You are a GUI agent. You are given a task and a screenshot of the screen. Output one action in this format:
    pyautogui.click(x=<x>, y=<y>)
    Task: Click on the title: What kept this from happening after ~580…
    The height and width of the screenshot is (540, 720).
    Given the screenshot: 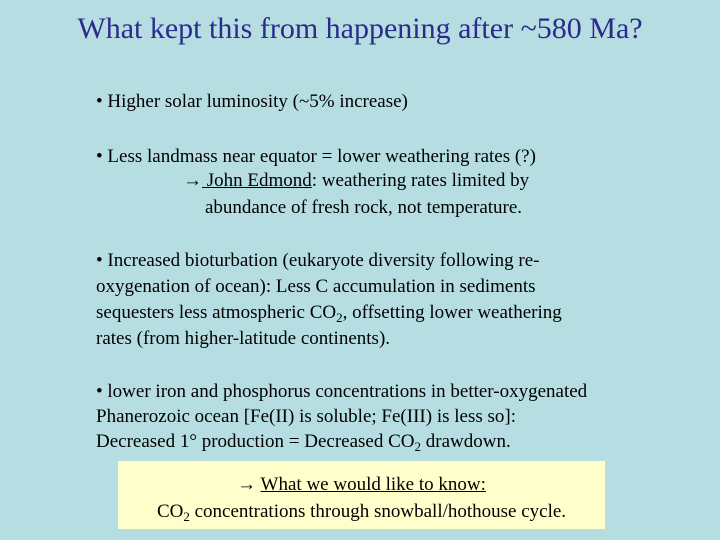 What is the action you would take?
    pyautogui.click(x=360, y=28)
    